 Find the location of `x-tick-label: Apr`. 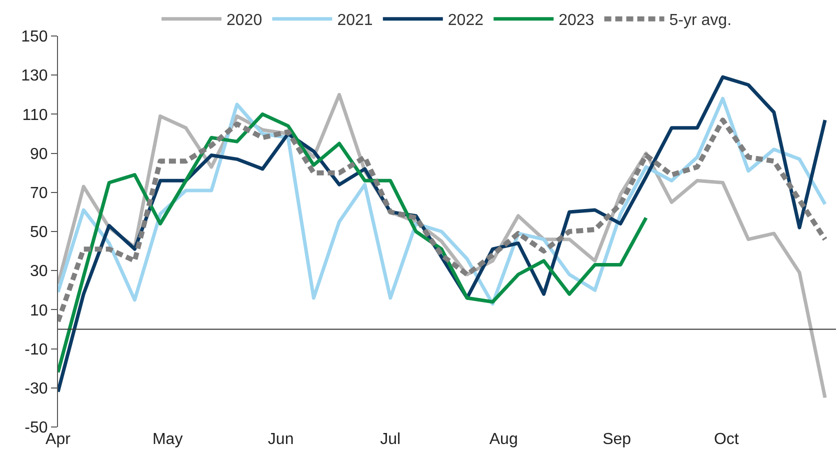

x-tick-label: Apr is located at coordinates (59, 439).